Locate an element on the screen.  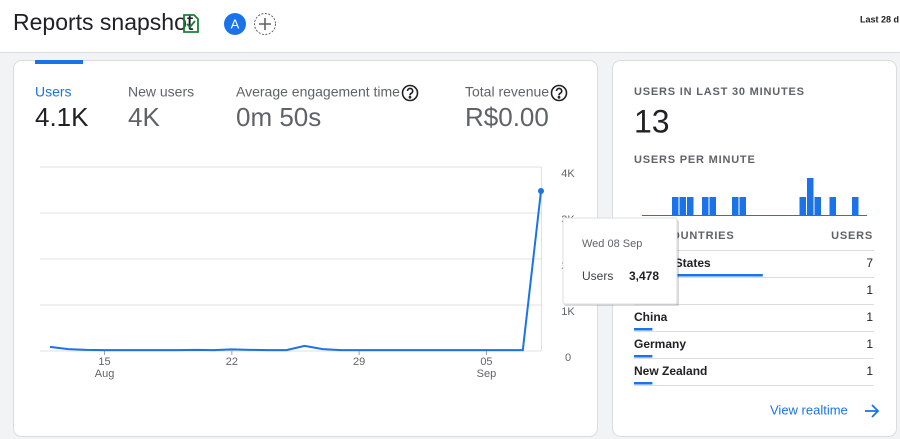
metric-value: 4K is located at coordinates (144, 117).